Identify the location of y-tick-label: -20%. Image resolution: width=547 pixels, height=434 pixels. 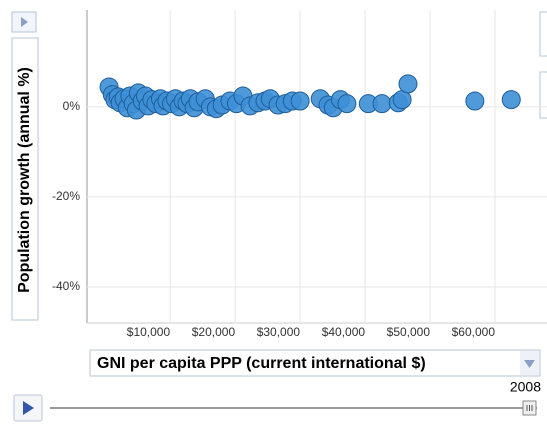
(66, 196).